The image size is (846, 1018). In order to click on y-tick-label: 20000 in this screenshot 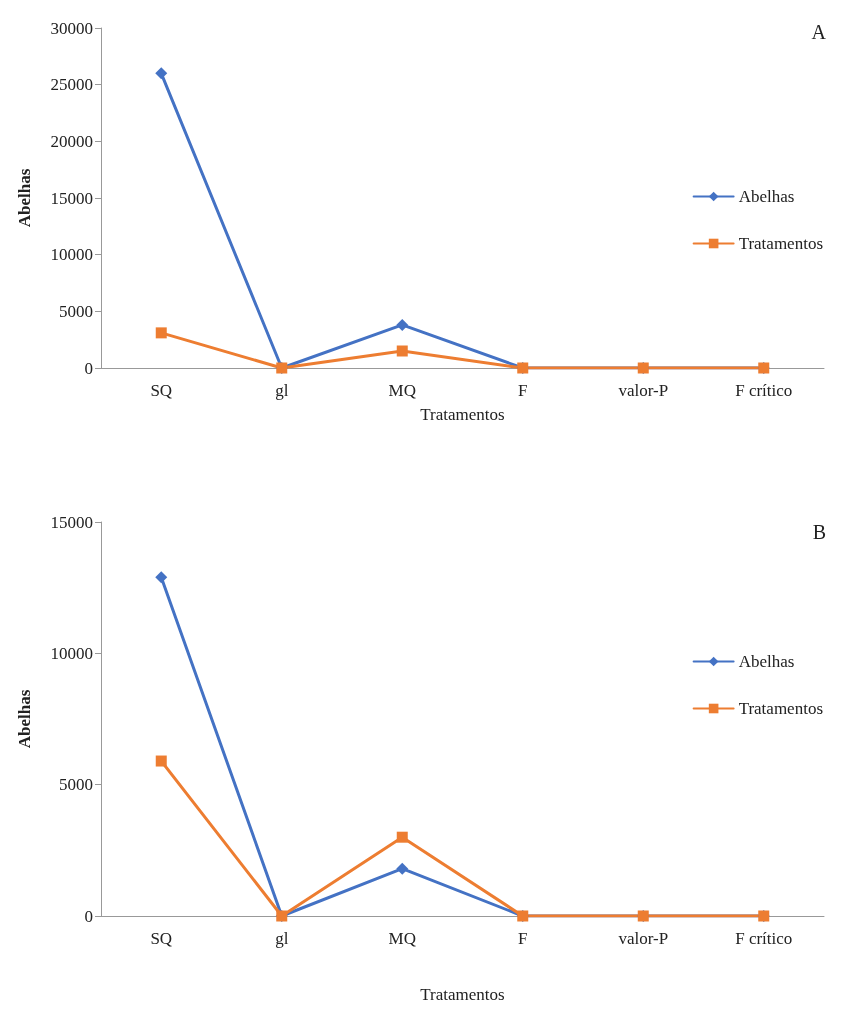, I will do `click(71, 141)`.